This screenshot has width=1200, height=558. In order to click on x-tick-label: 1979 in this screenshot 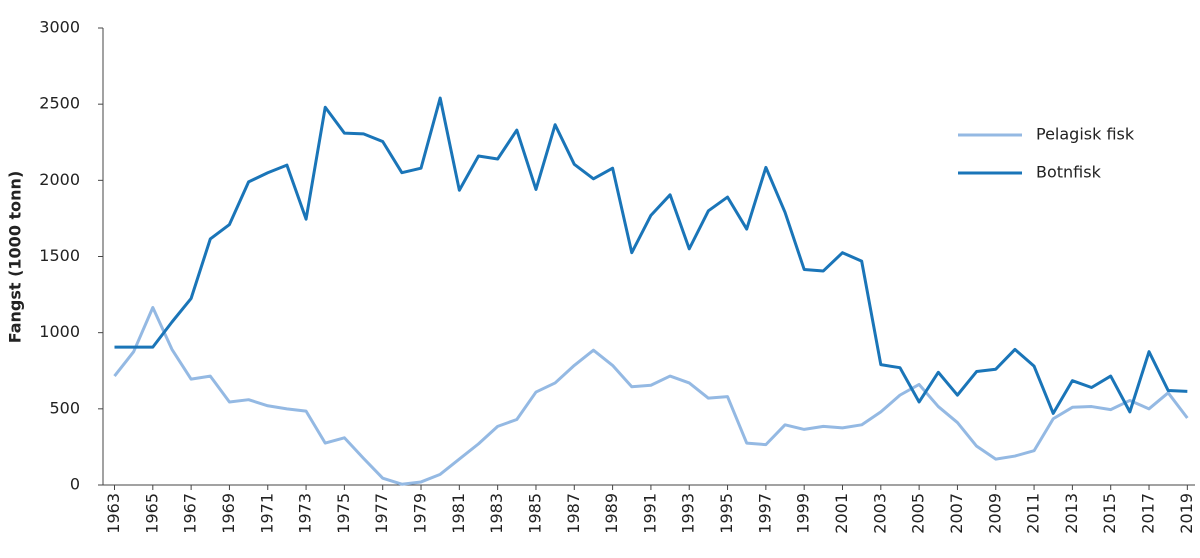, I will do `click(420, 513)`.